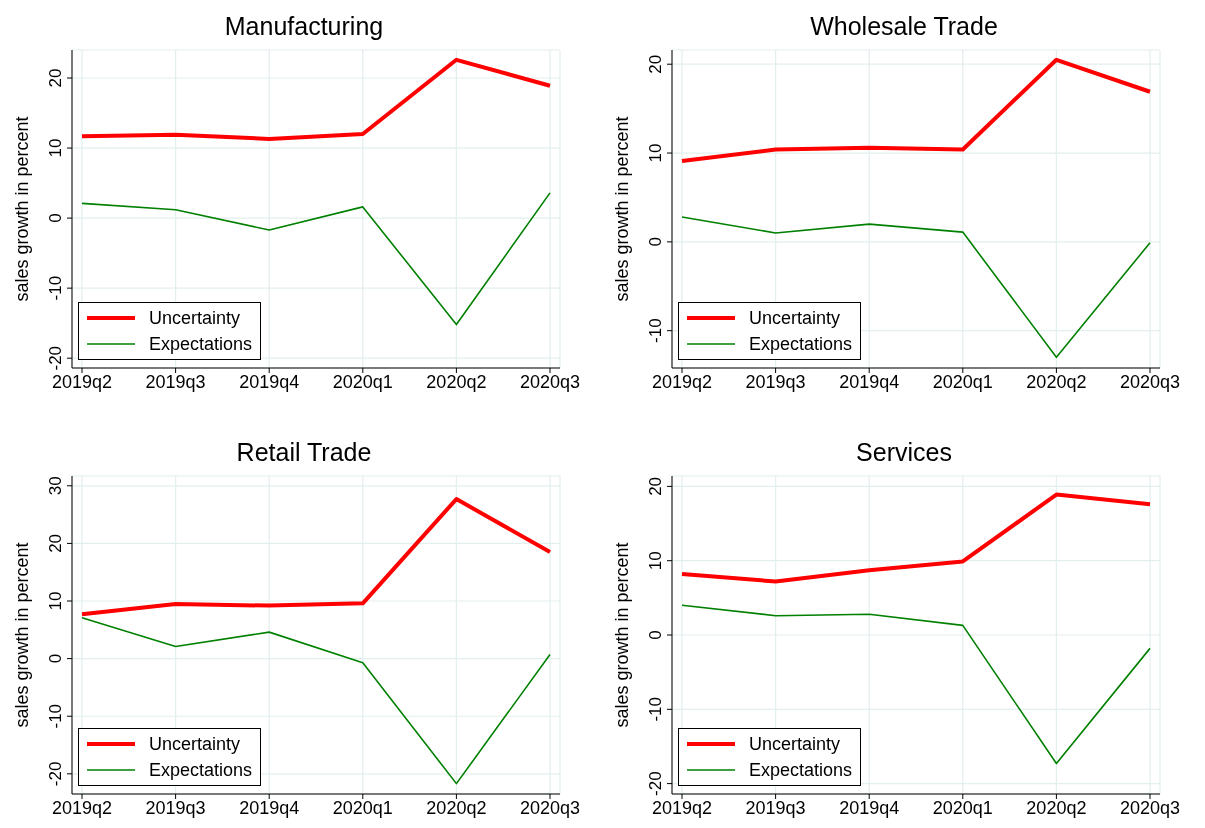 The height and width of the screenshot is (828, 1205). I want to click on chart-title: Manufacturing, so click(304, 26).